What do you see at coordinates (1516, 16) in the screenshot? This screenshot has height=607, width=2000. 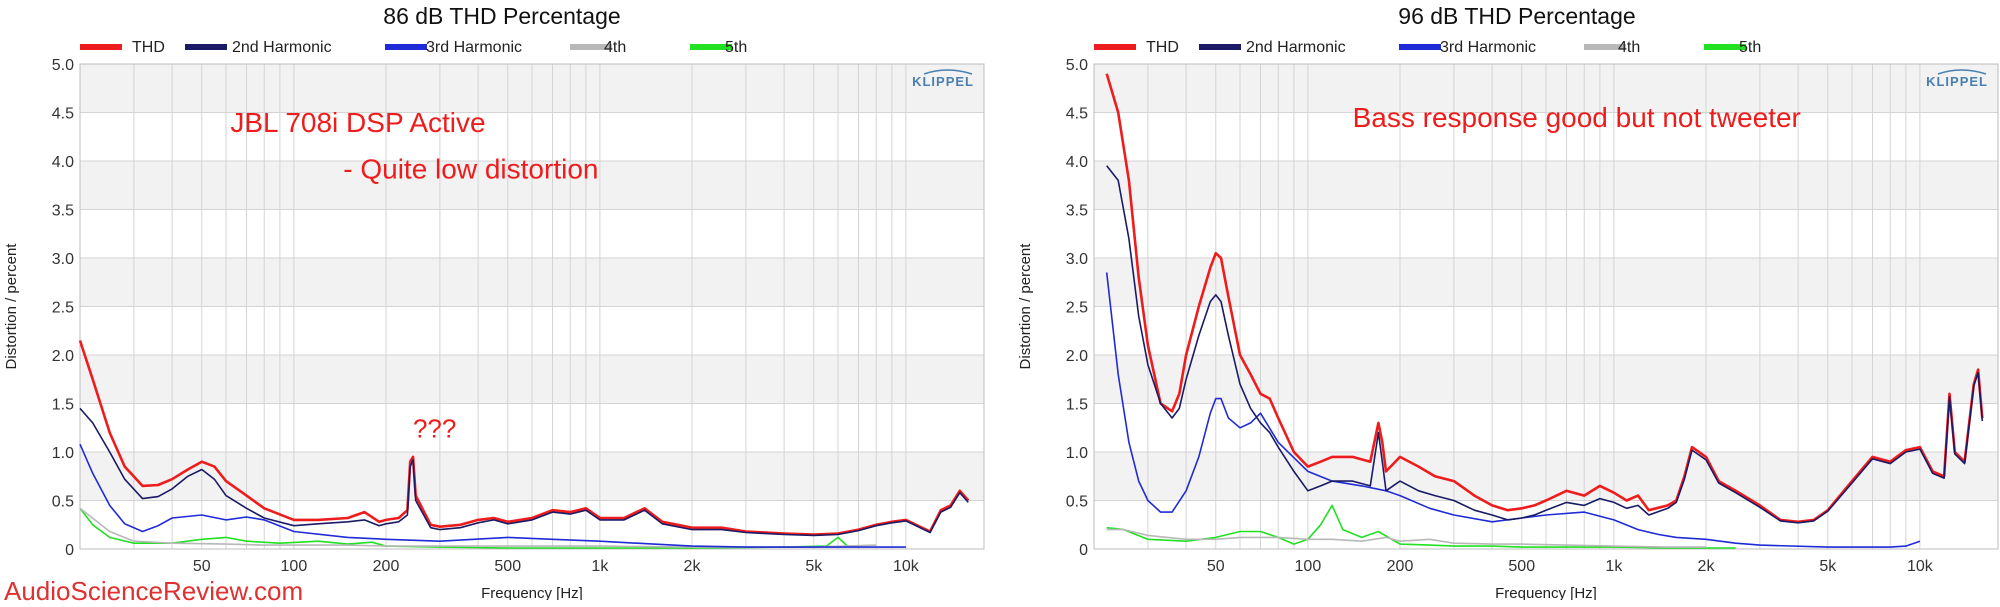 I see `chart-title: 96 dB THD Percentage` at bounding box center [1516, 16].